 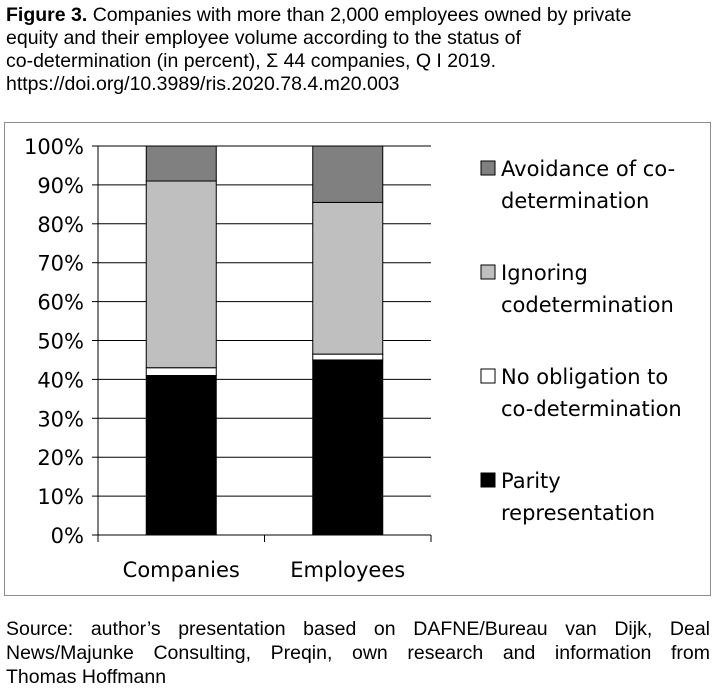 What do you see at coordinates (575, 201) in the screenshot?
I see `legend-label: determination` at bounding box center [575, 201].